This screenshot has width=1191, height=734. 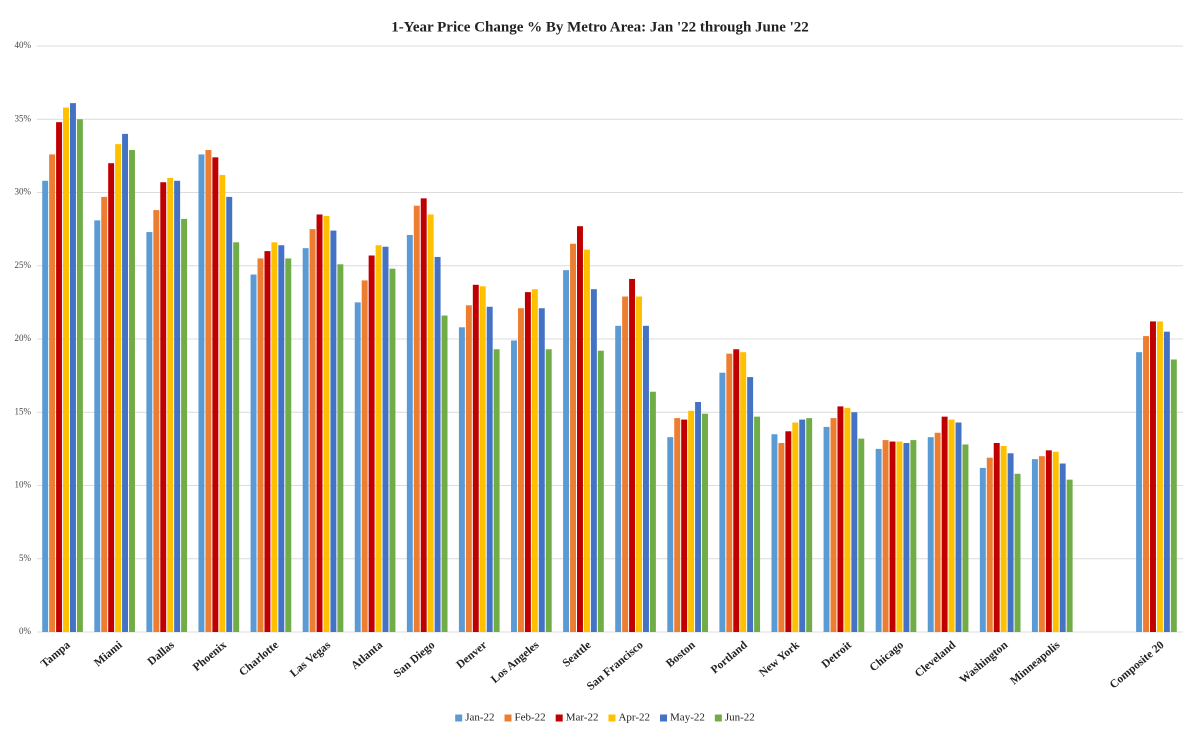 What do you see at coordinates (210, 656) in the screenshot?
I see `x-tick-label: Phoenix` at bounding box center [210, 656].